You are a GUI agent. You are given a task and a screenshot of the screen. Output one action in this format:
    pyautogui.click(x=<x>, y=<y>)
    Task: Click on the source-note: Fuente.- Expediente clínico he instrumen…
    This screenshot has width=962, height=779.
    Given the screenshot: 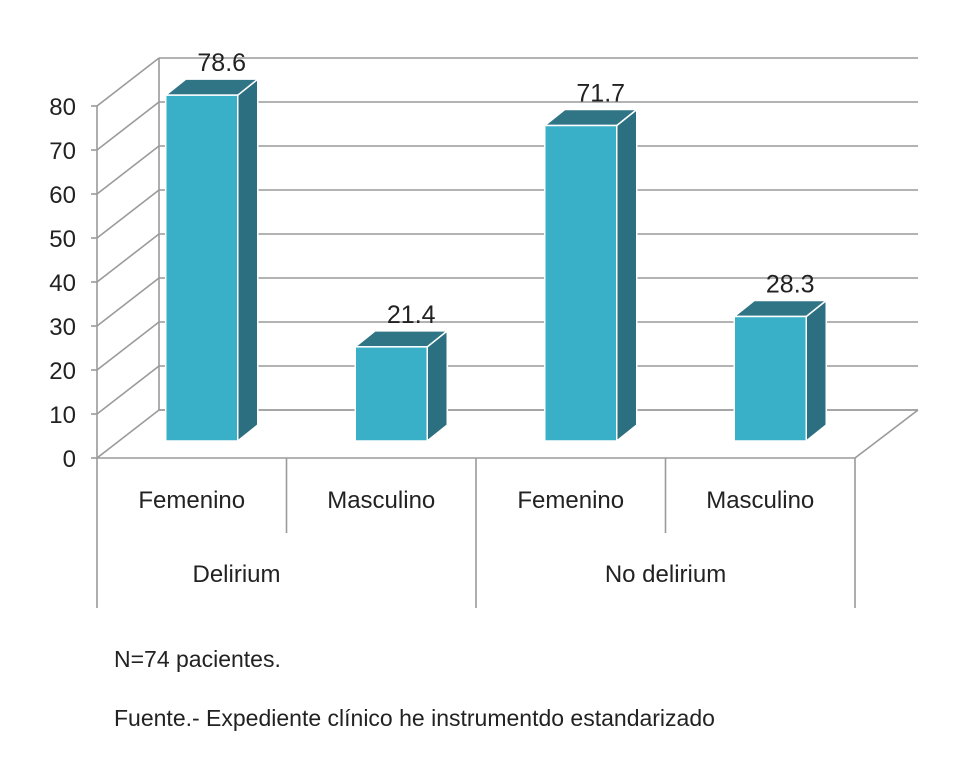 What is the action you would take?
    pyautogui.click(x=414, y=718)
    